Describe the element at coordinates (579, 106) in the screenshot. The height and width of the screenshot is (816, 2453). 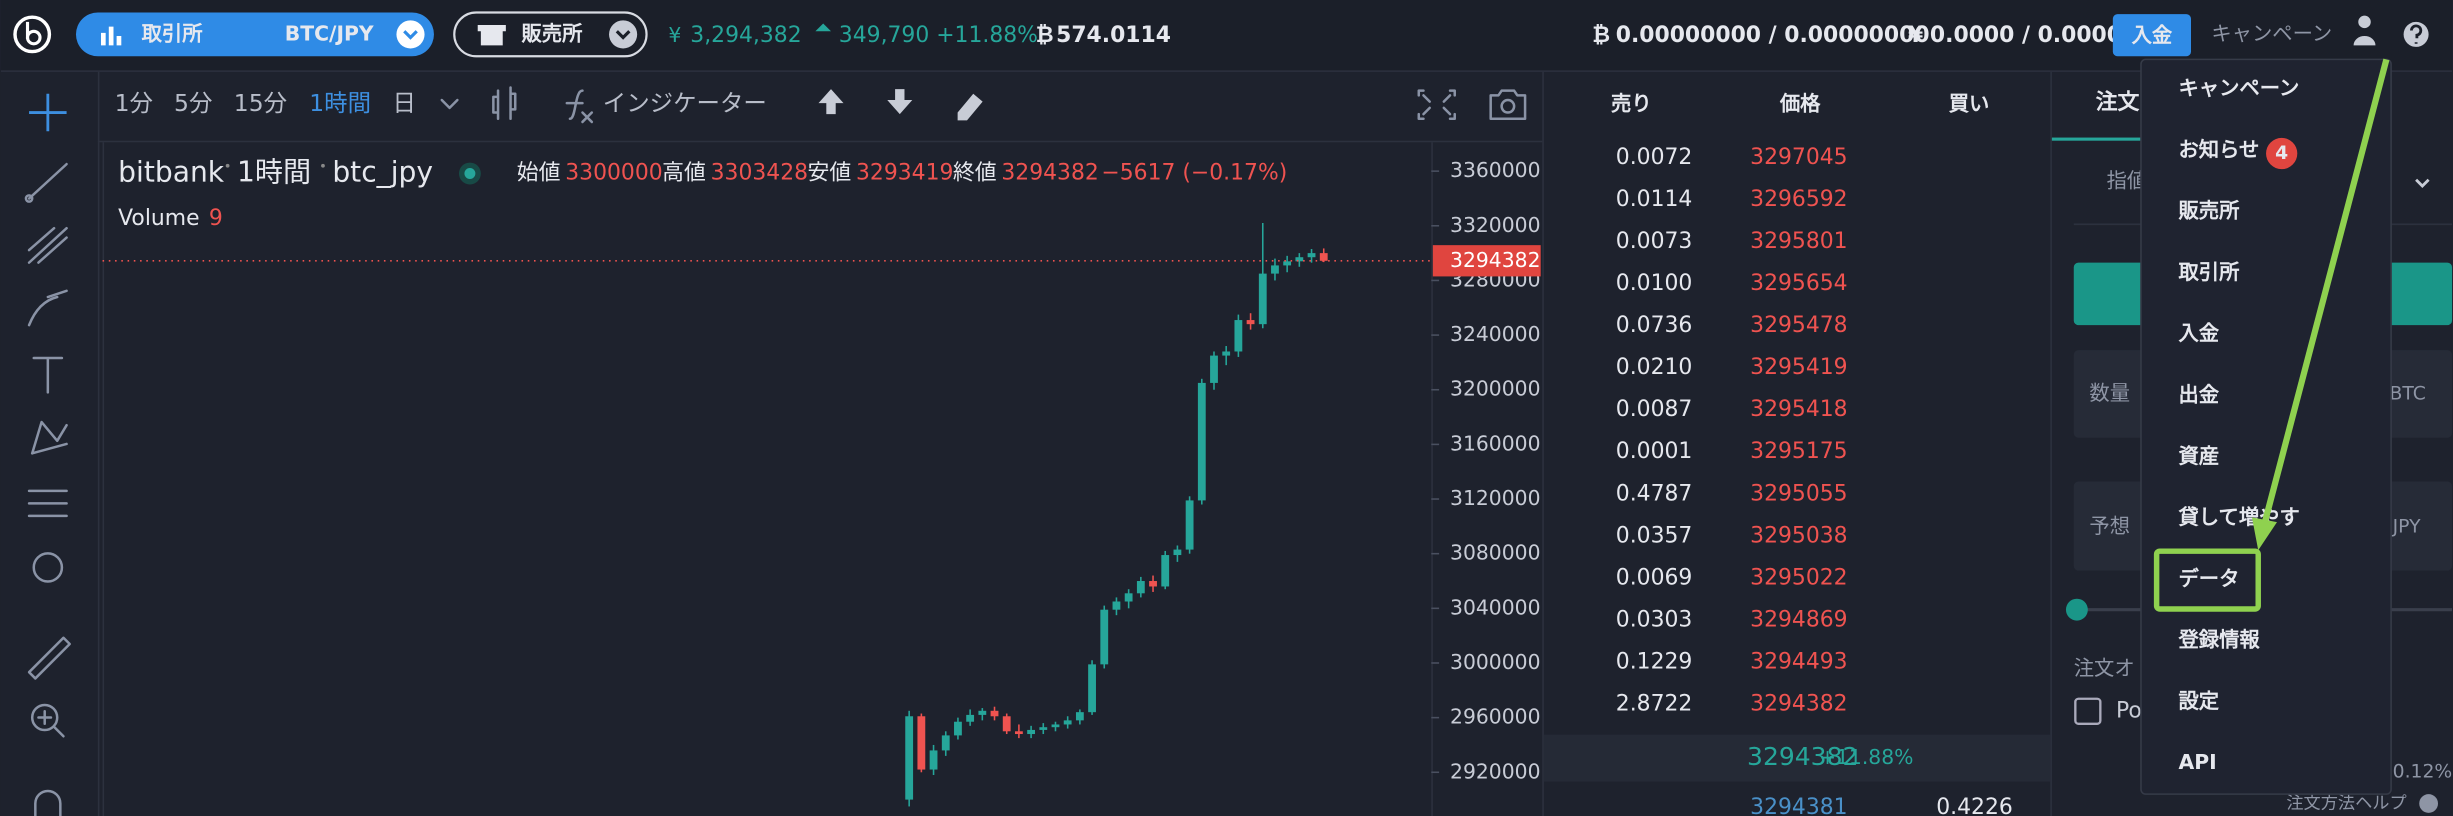
I see `indicator-icon` at that location.